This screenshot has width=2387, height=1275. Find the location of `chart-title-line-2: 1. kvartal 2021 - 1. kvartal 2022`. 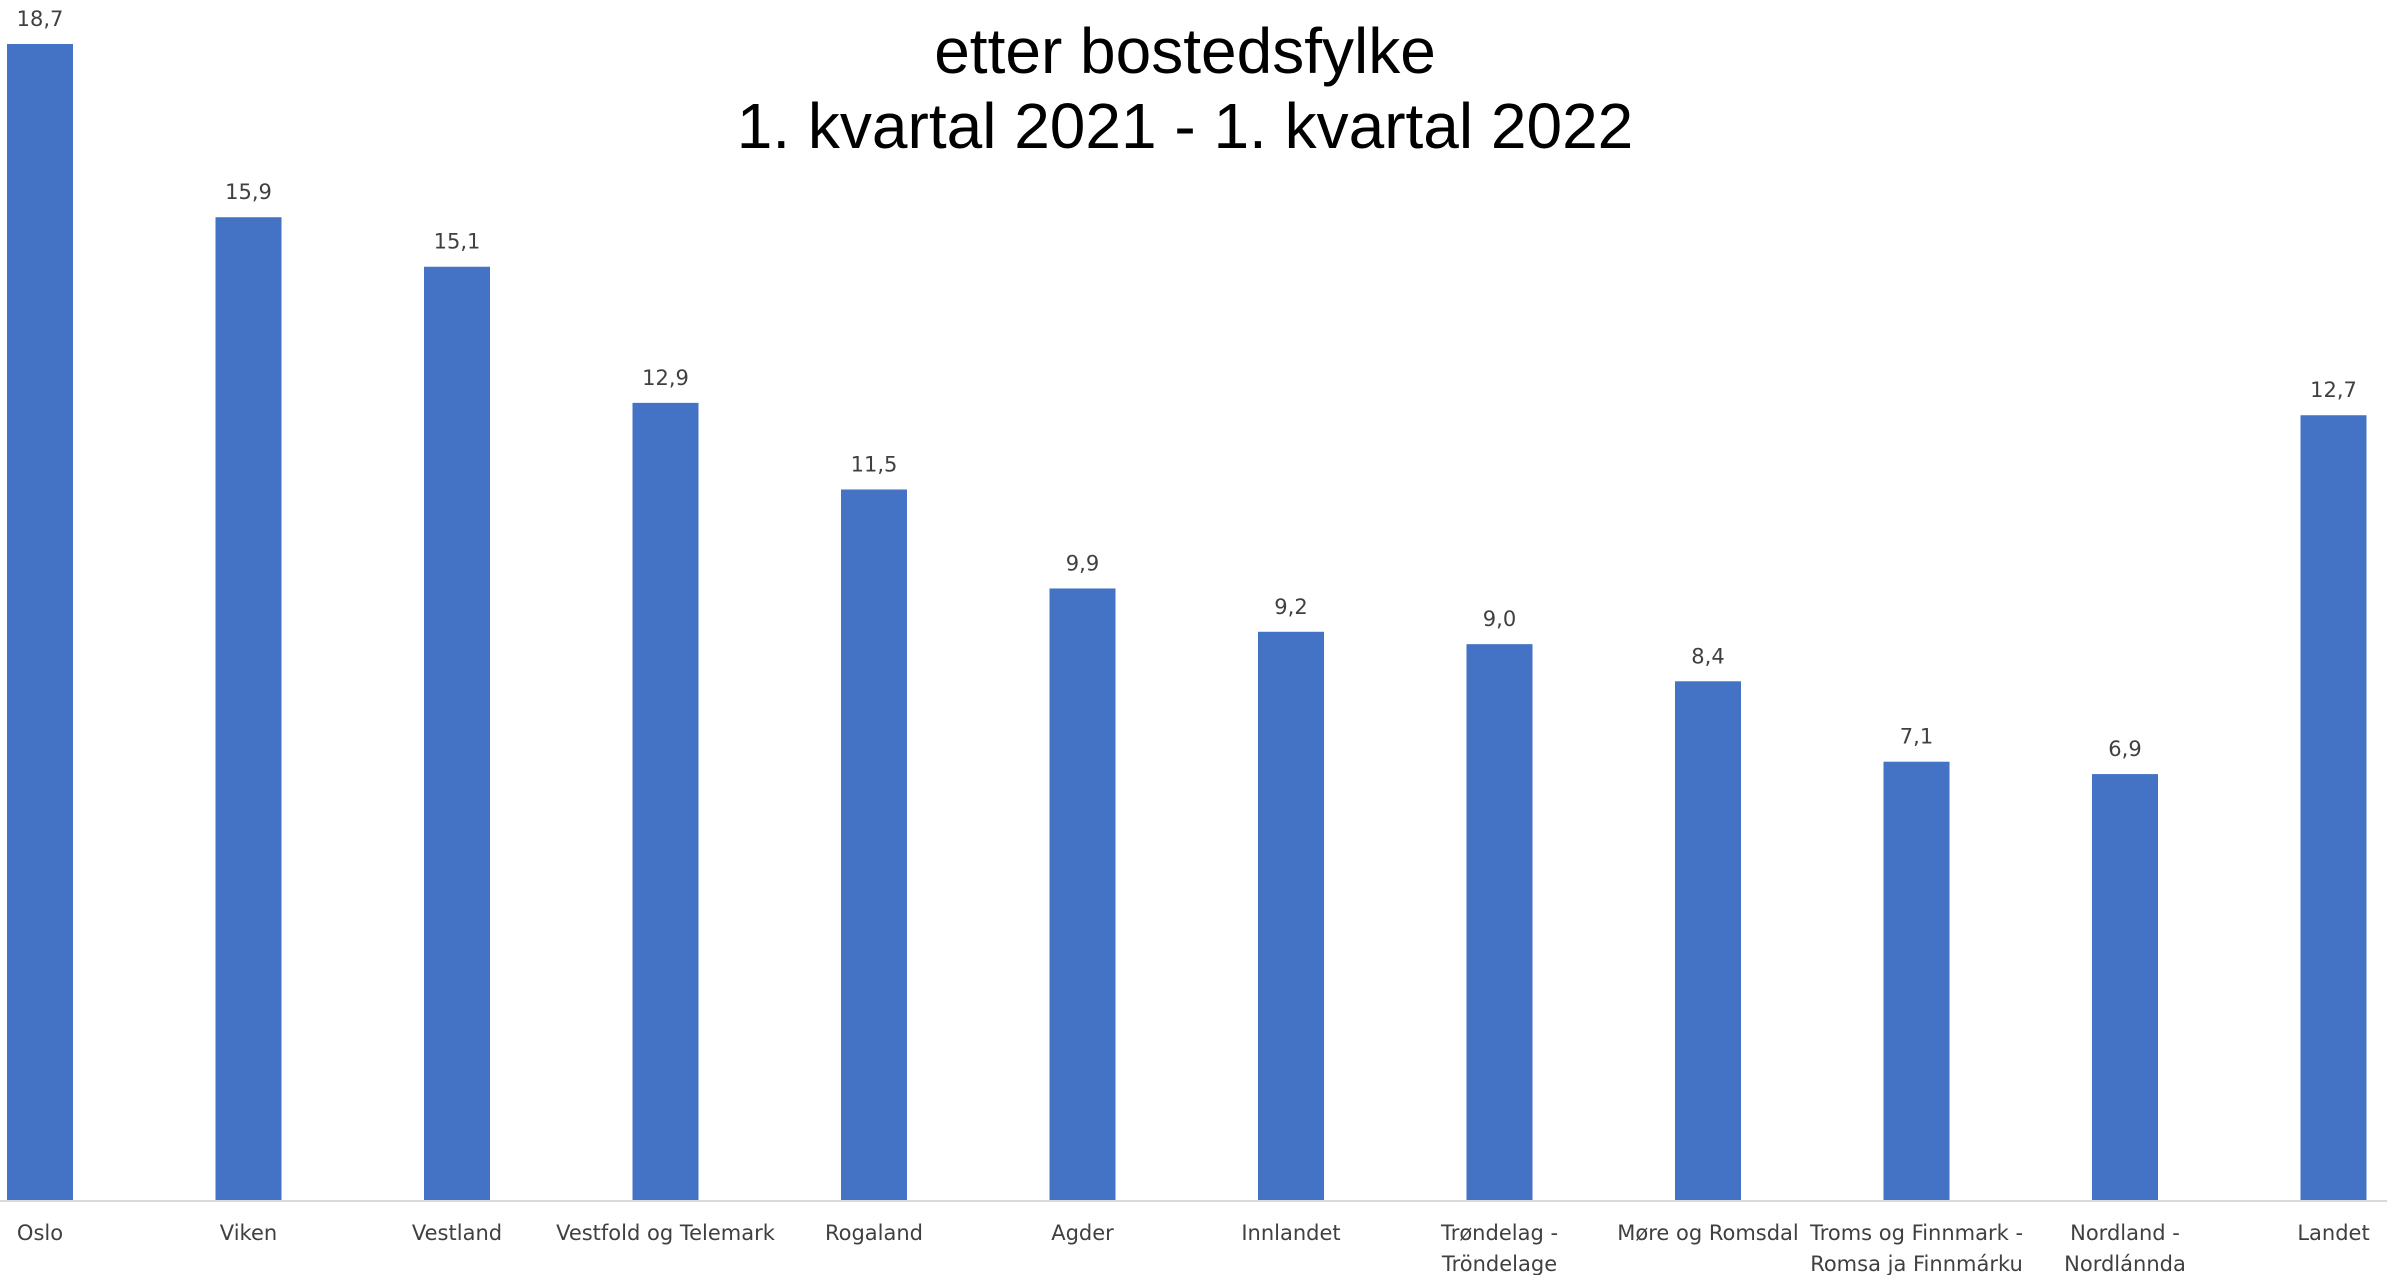

chart-title-line-2: 1. kvartal 2021 - 1. kvartal 2022 is located at coordinates (1185, 126).